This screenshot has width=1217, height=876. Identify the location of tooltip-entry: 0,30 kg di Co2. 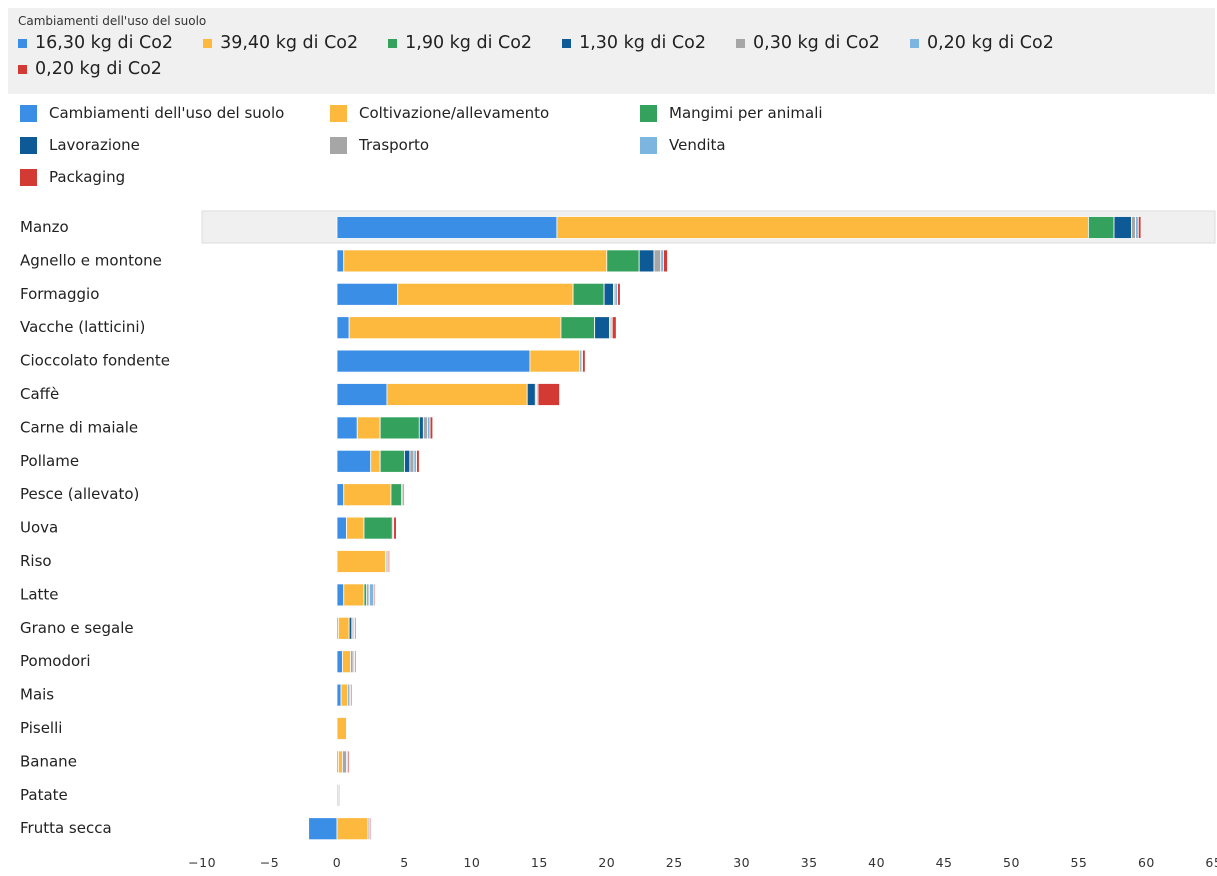
(808, 43).